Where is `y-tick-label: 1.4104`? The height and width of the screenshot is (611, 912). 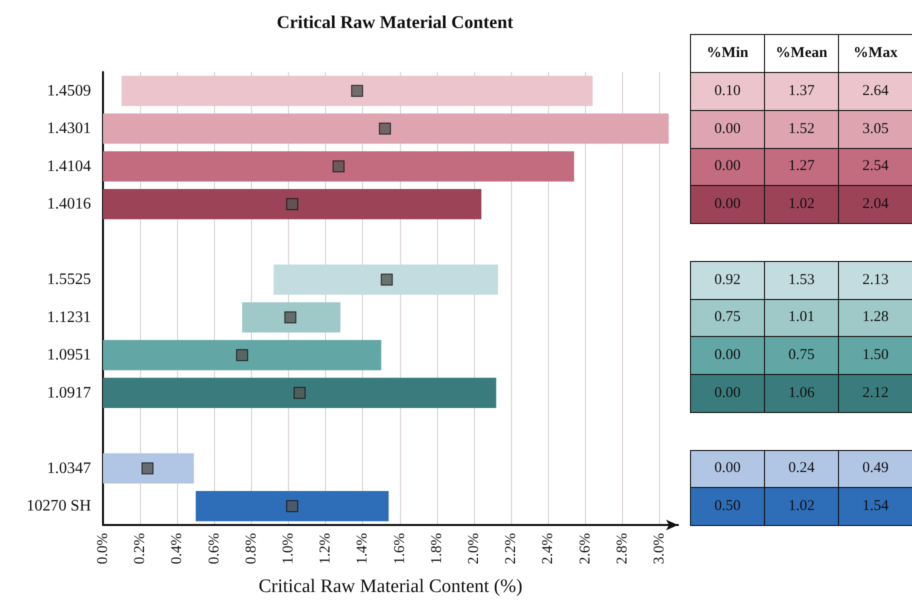 y-tick-label: 1.4104 is located at coordinates (69, 166).